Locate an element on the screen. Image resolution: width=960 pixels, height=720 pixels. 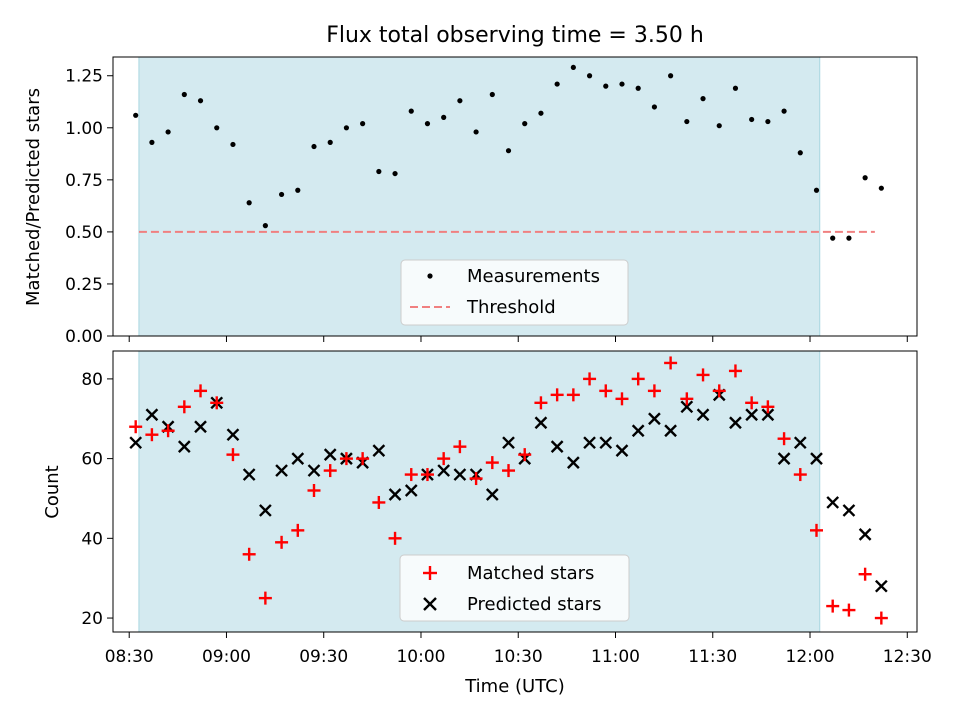
legend-label-predicted: Predicted stars is located at coordinates (534, 604).